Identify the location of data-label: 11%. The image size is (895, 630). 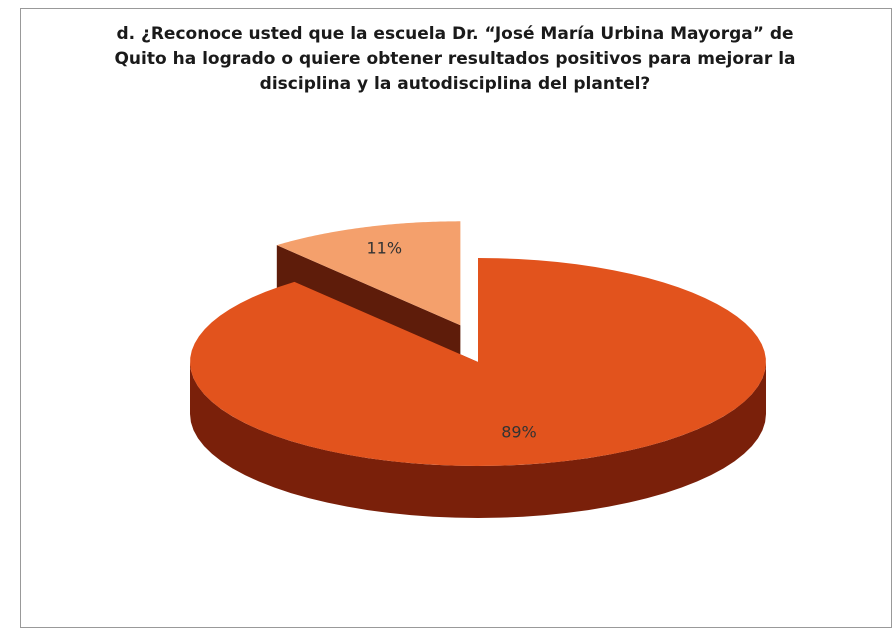
(385, 247).